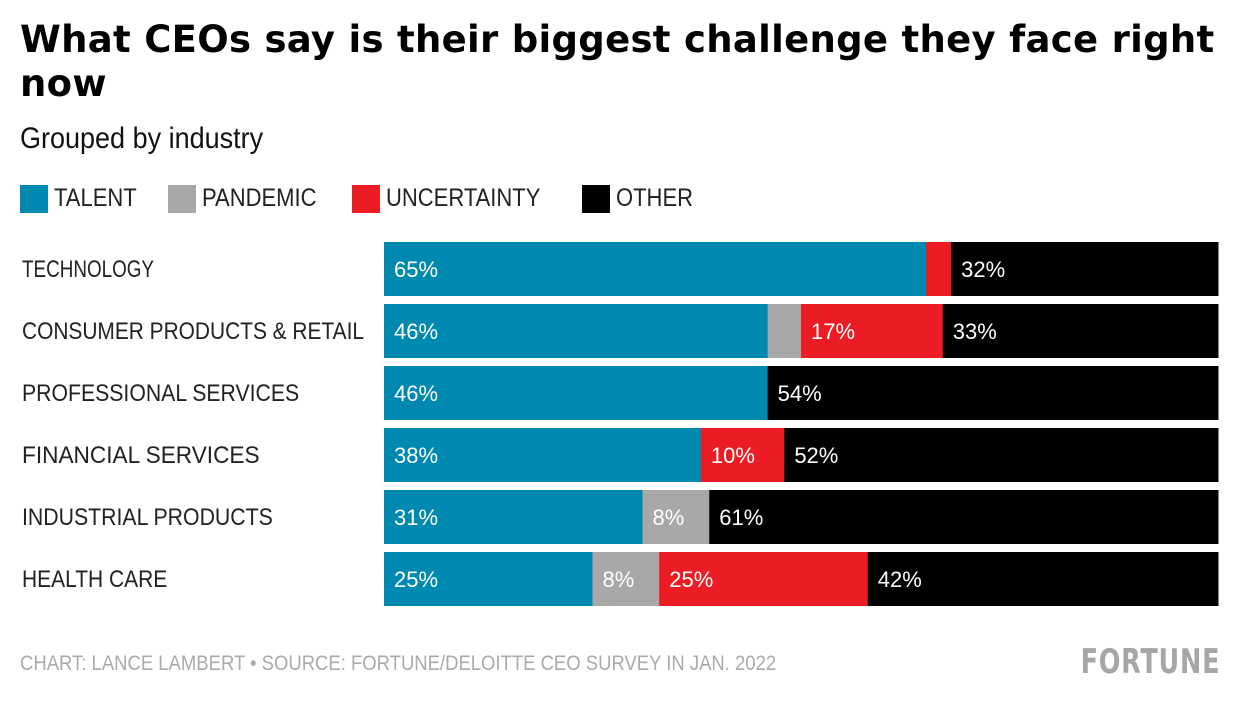  What do you see at coordinates (691, 579) in the screenshot?
I see `value-label-health-care-uncertainty: 25%` at bounding box center [691, 579].